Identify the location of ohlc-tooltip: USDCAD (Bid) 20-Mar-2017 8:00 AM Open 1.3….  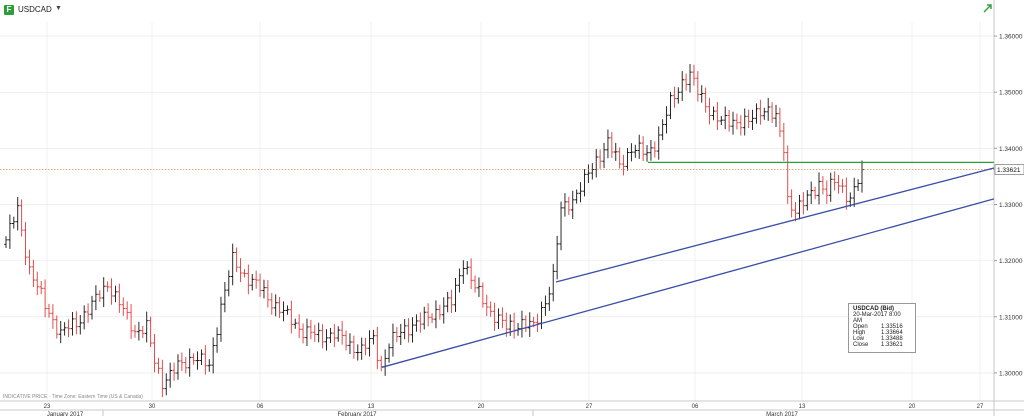
(882, 328).